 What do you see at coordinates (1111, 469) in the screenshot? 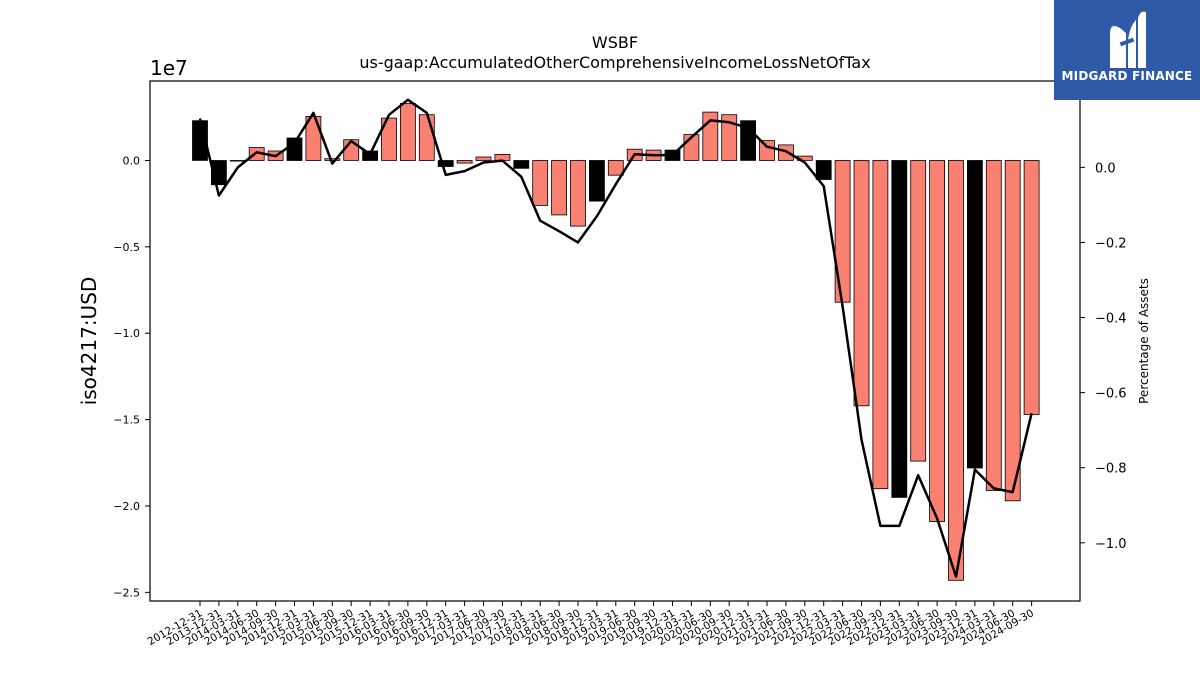
I see `y2-tick-label: −0.8` at bounding box center [1111, 469].